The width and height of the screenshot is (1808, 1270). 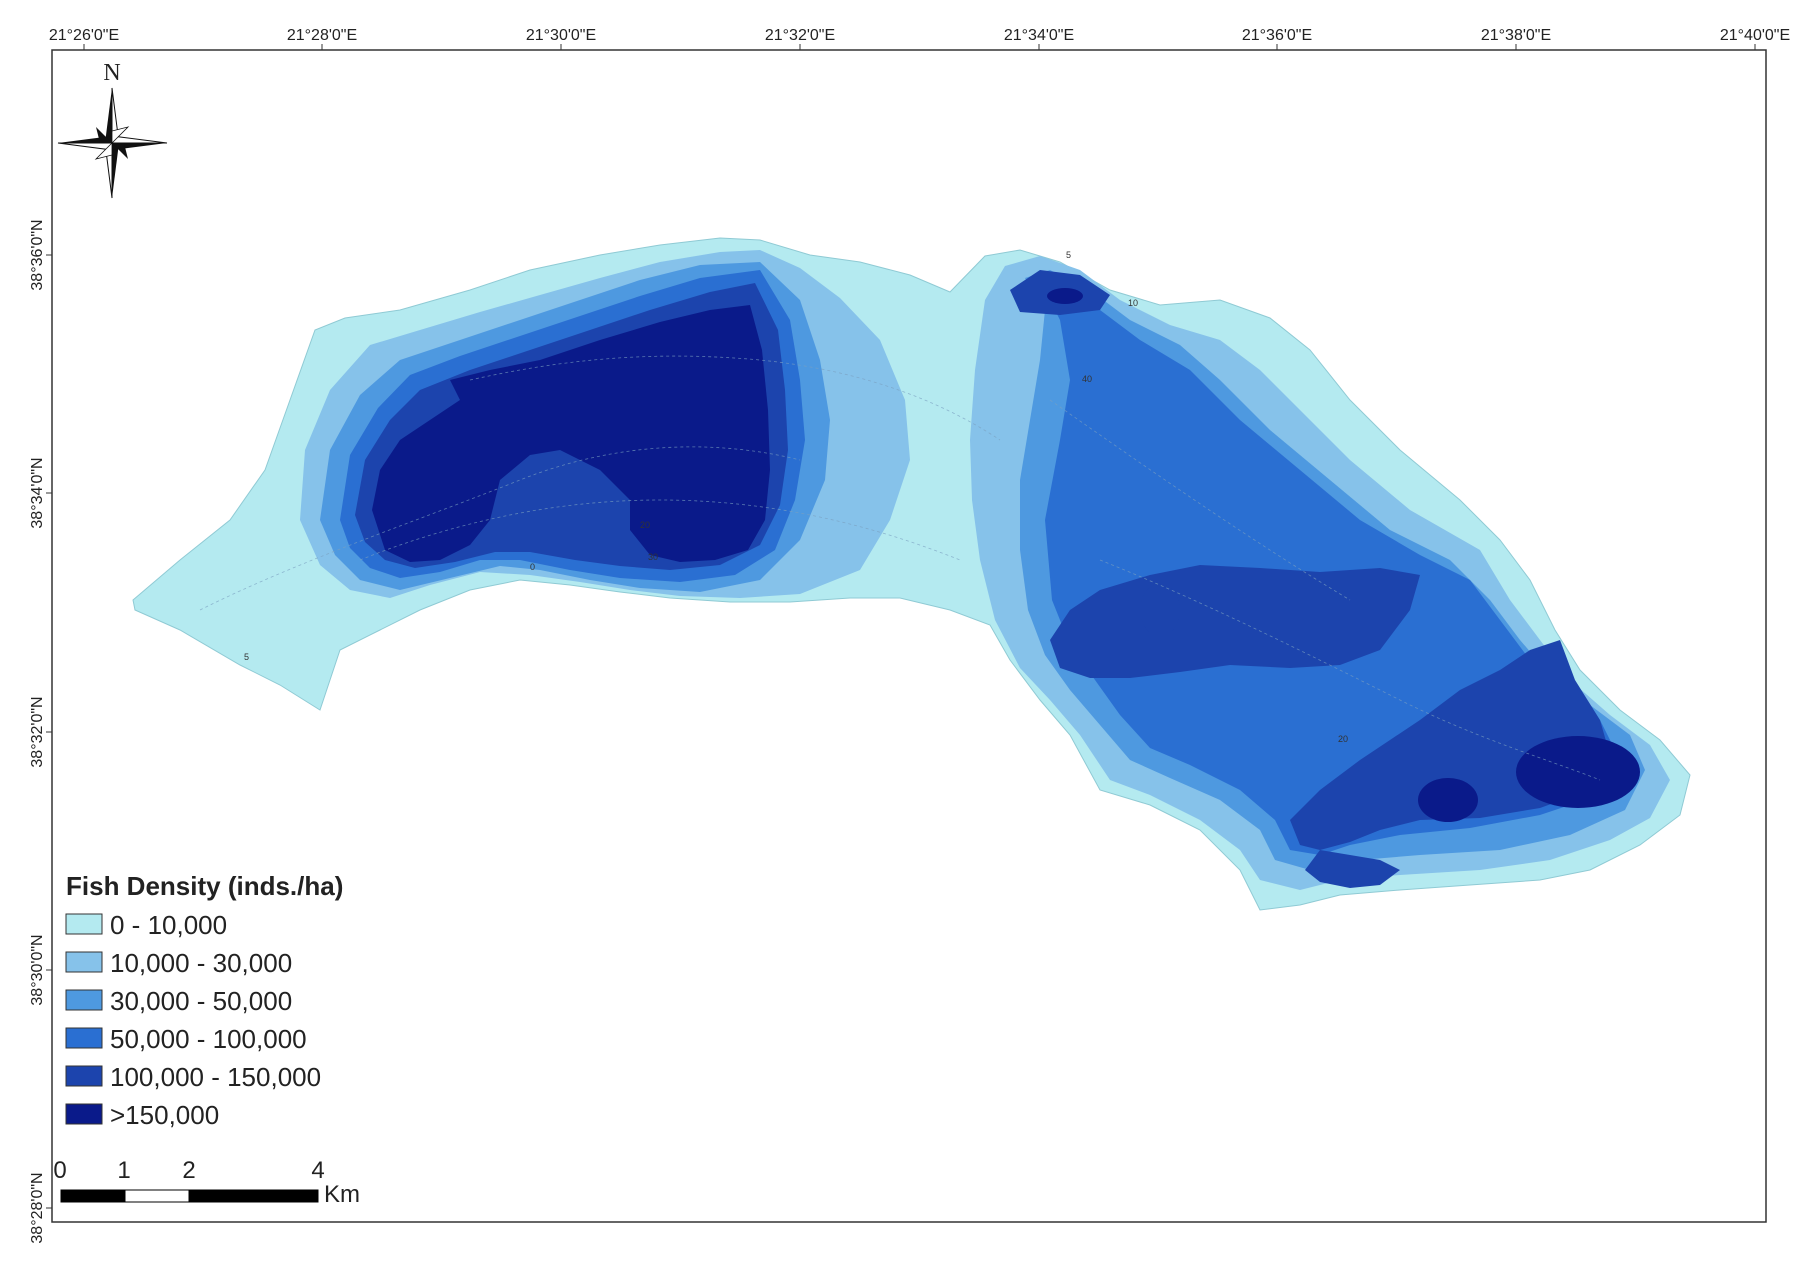 I want to click on legend-item: 30,000 - 50,000, so click(x=178, y=1001).